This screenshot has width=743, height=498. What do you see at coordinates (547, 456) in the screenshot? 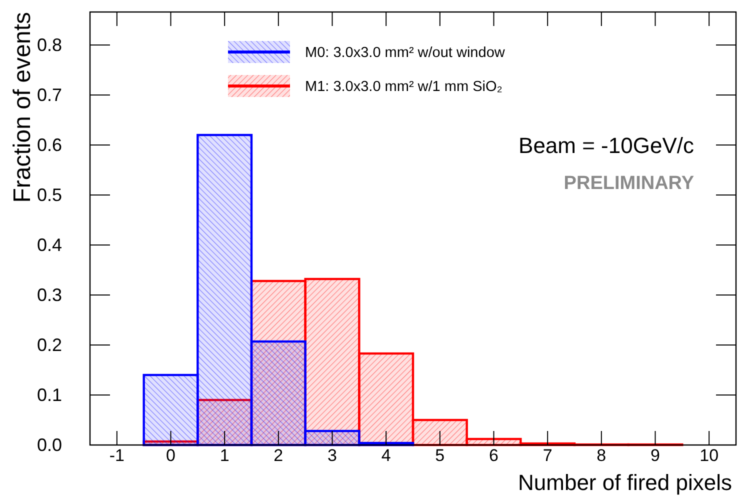
I see `x-tick-label: 7` at bounding box center [547, 456].